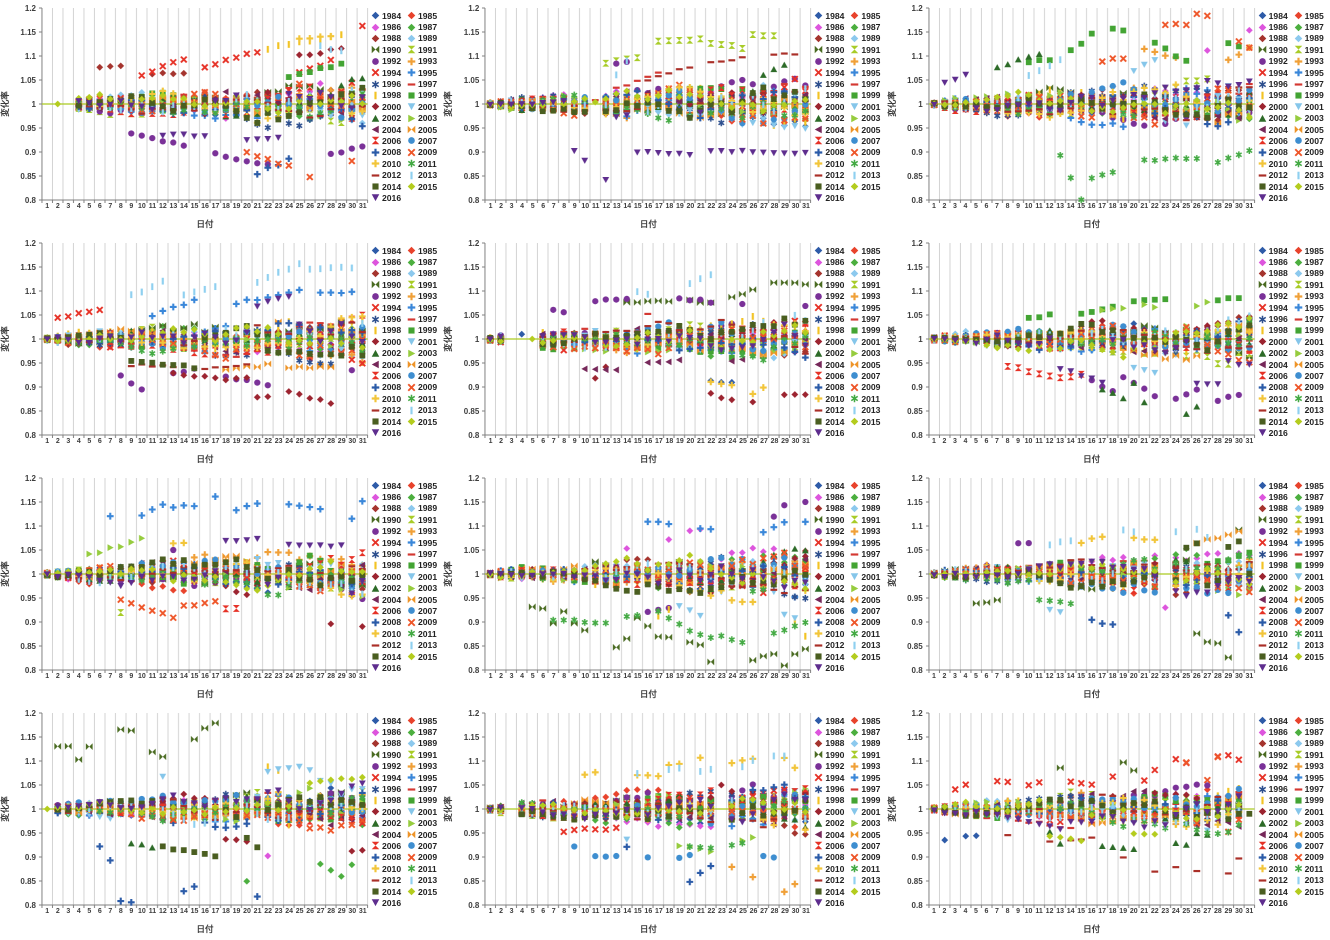  I want to click on y-axis-tick-label: 0.8, so click(30, 435).